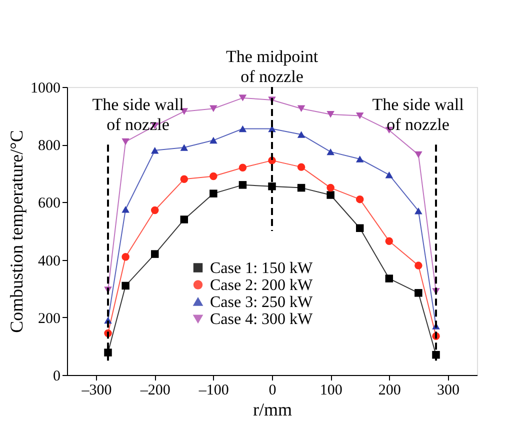 The image size is (525, 427). I want to click on legend-label: Case 3: 250 kW, so click(262, 302).